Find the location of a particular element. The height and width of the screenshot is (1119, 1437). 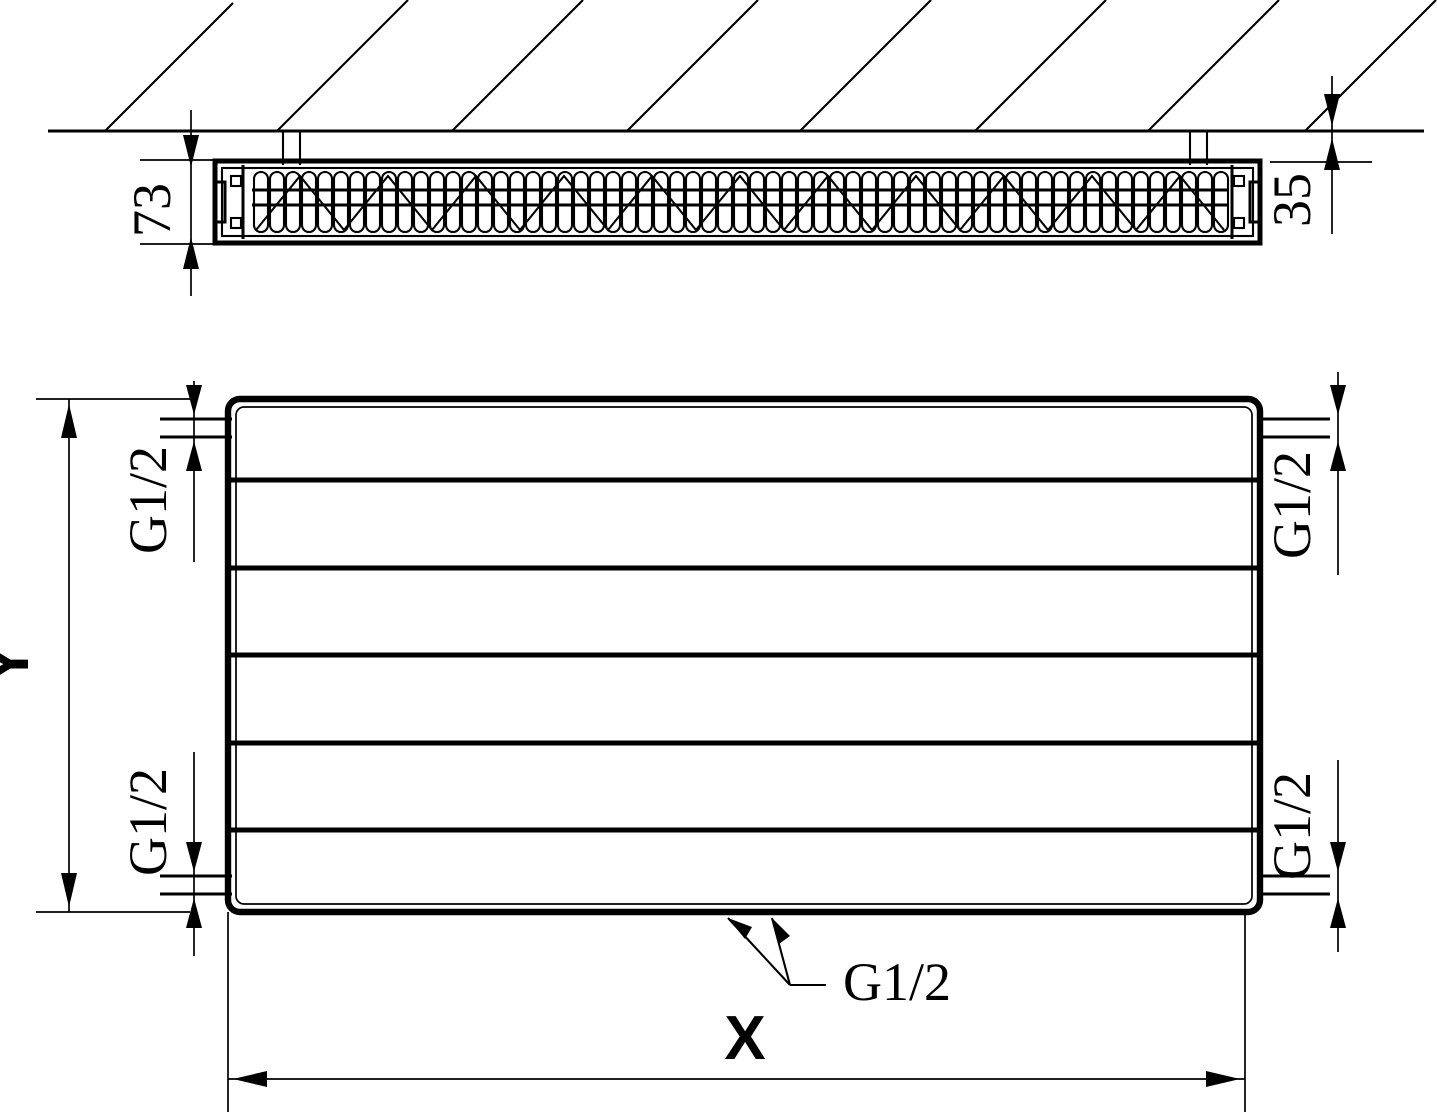

dimension-label-g12-bottom-center: G1/2 is located at coordinates (897, 982).